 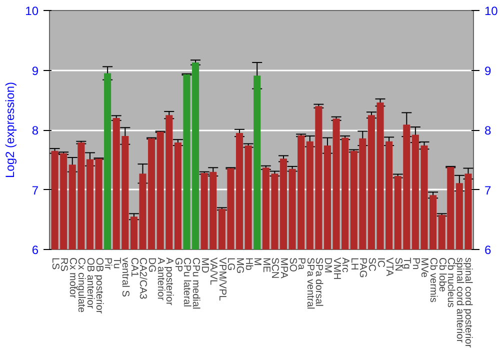 I want to click on x-tick-label: Tg, so click(x=406, y=264).